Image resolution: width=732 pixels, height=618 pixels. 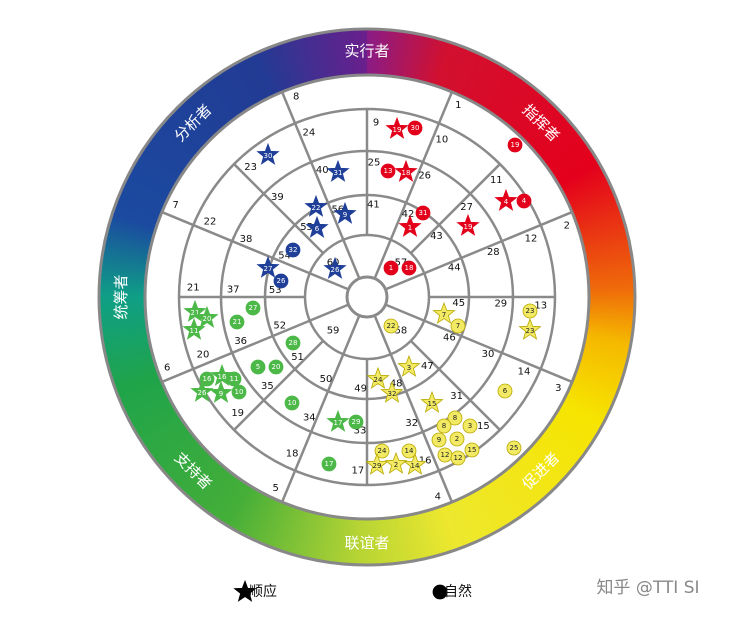 I want to click on position-number: 34, so click(x=309, y=417).